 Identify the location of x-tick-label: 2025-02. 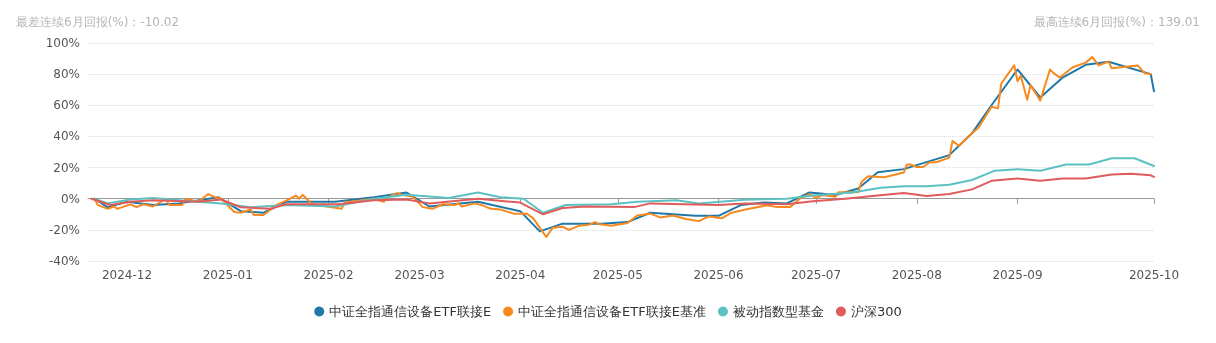
(328, 275).